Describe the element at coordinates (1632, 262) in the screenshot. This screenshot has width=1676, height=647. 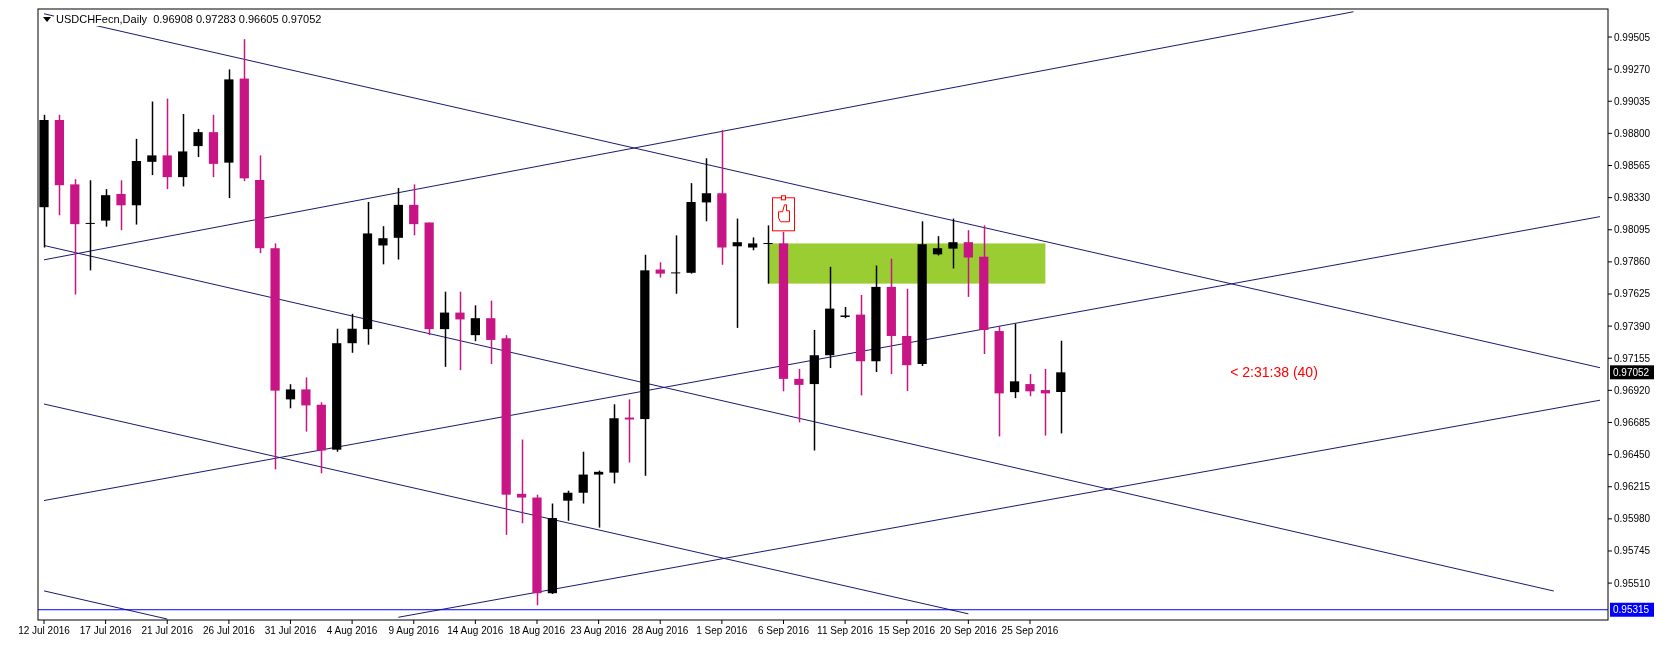
I see `y-tick-label: 0.97860` at that location.